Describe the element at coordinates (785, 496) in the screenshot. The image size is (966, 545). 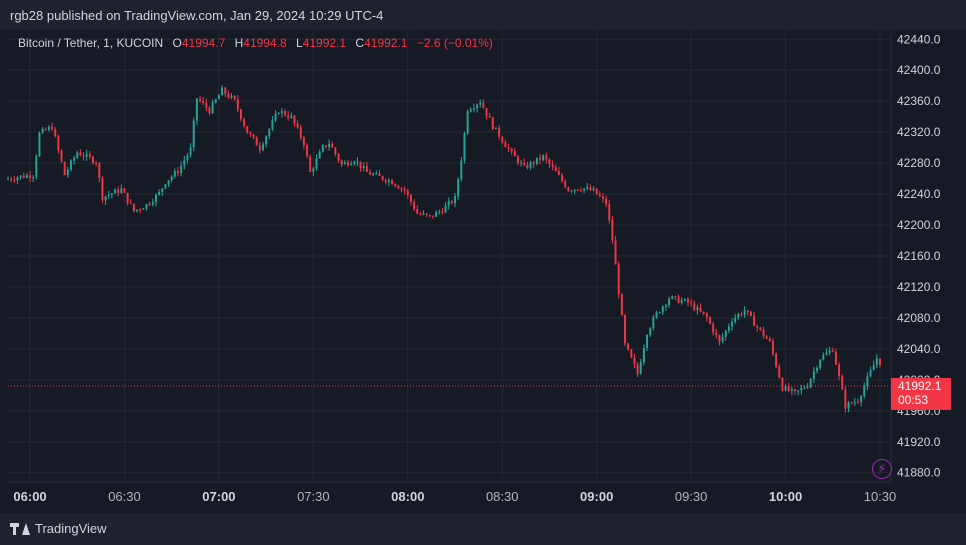
I see `time-tick-label: 10:00` at that location.